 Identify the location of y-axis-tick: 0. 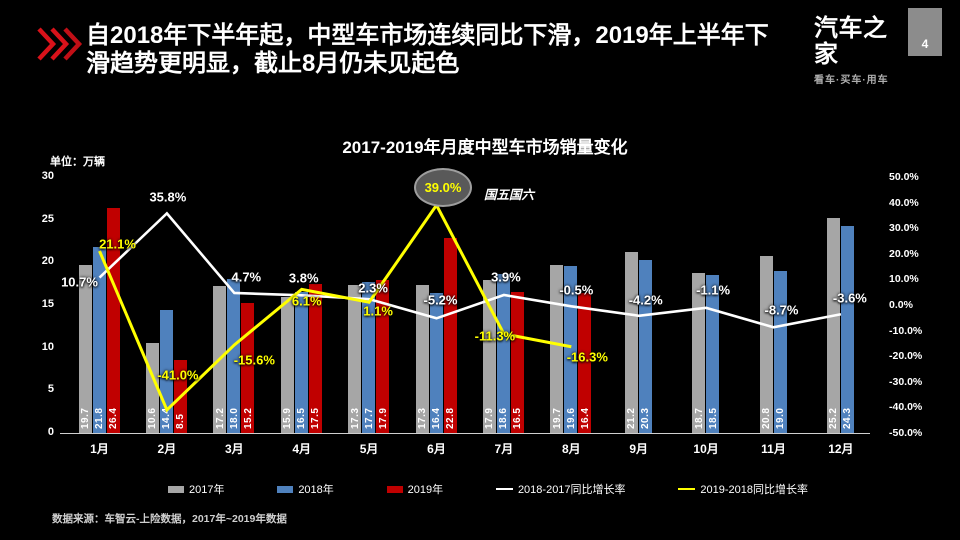
(50, 432).